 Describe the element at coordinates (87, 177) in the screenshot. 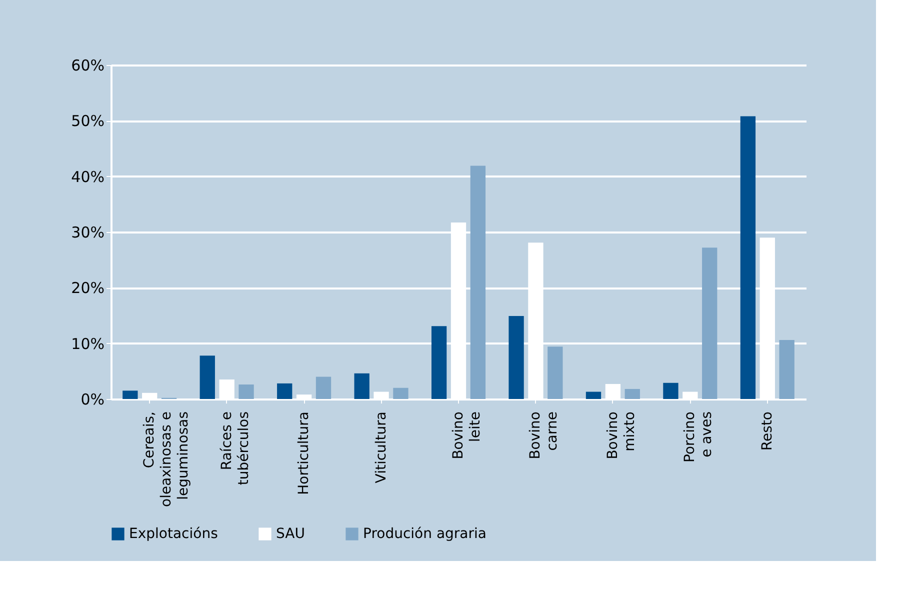

I see `y-tick-label: 40%` at that location.